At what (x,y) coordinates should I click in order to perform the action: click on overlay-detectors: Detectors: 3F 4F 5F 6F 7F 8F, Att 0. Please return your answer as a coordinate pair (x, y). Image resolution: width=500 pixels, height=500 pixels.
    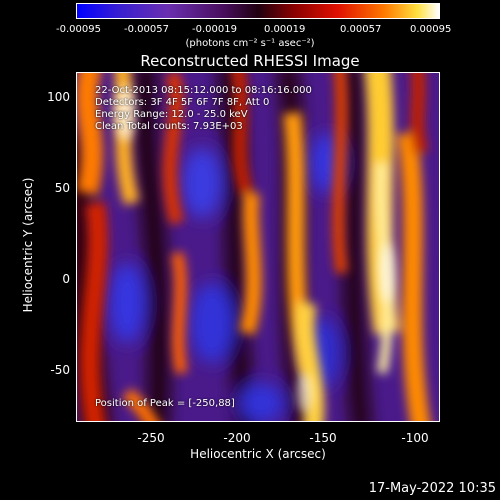
    Looking at the image, I should click on (182, 102).